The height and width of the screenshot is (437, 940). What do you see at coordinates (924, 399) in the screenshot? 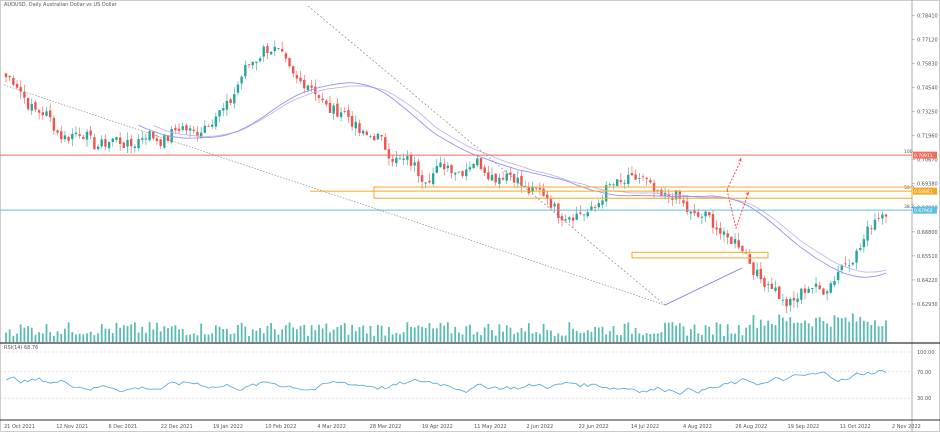
I see `rsi-tick-label: 30.00` at bounding box center [924, 399].